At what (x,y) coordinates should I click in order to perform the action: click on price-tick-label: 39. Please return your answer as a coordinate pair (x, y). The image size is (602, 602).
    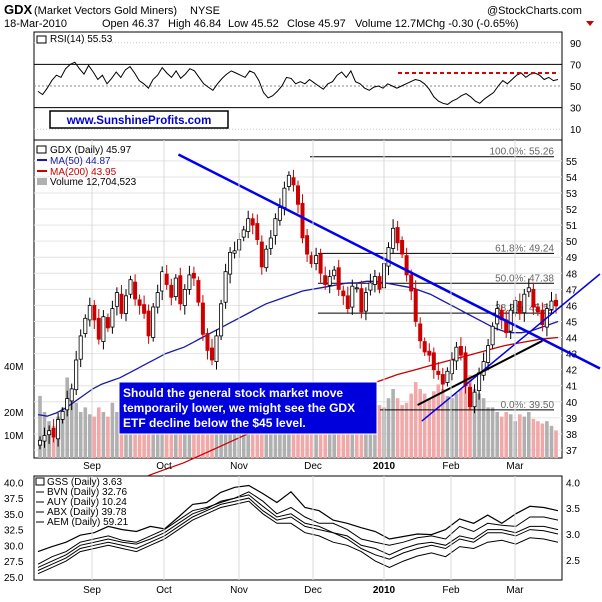
    Looking at the image, I should click on (572, 419).